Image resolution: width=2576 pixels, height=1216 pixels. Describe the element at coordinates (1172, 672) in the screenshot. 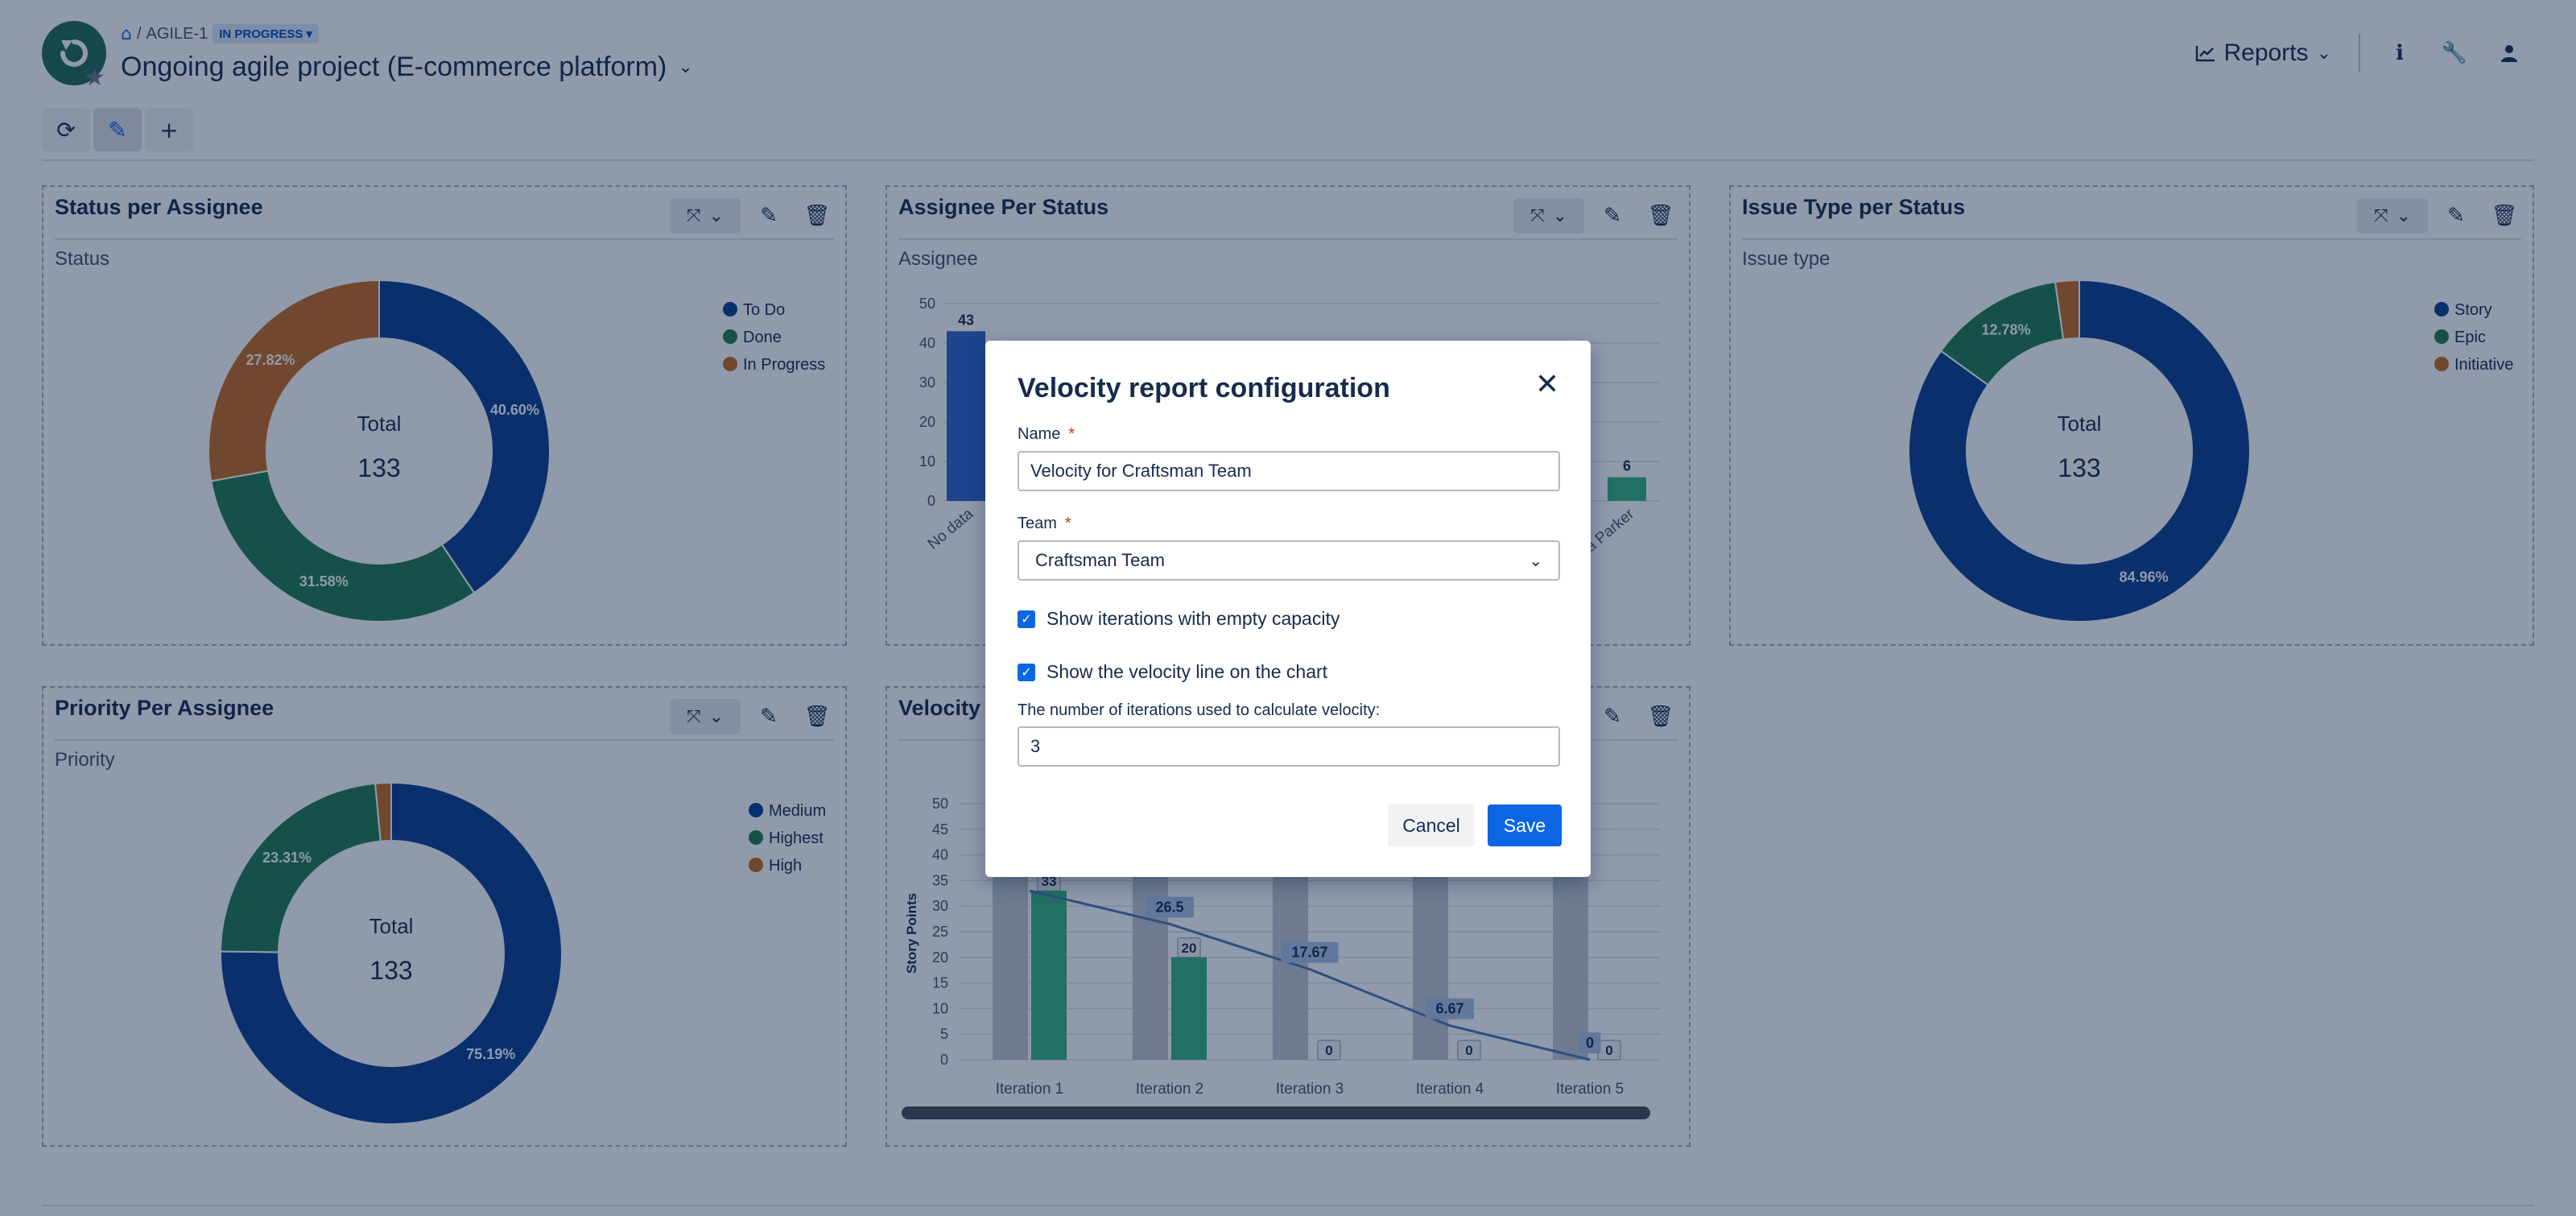

I see `velocity-line-checkbox: ✓ Show the velocity line on the chart` at that location.